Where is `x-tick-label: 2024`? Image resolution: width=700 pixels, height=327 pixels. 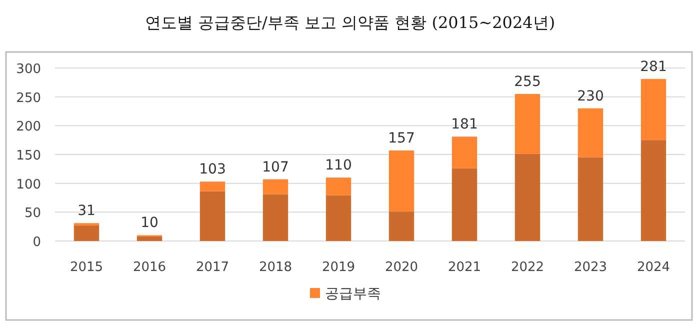 x-tick-label: 2024 is located at coordinates (653, 267).